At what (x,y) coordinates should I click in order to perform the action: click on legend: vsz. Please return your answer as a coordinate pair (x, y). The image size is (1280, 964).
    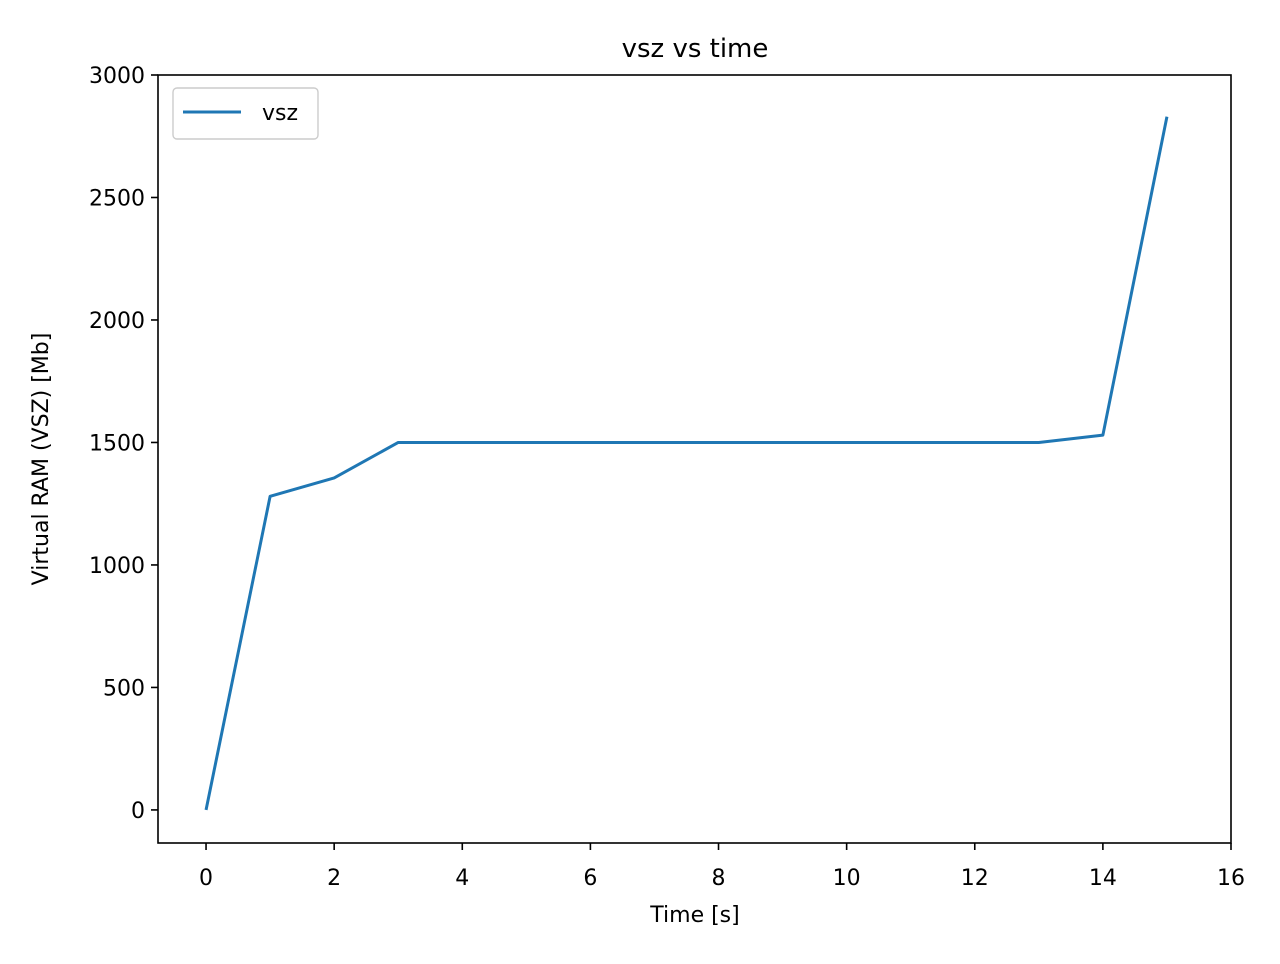
    Looking at the image, I should click on (245, 113).